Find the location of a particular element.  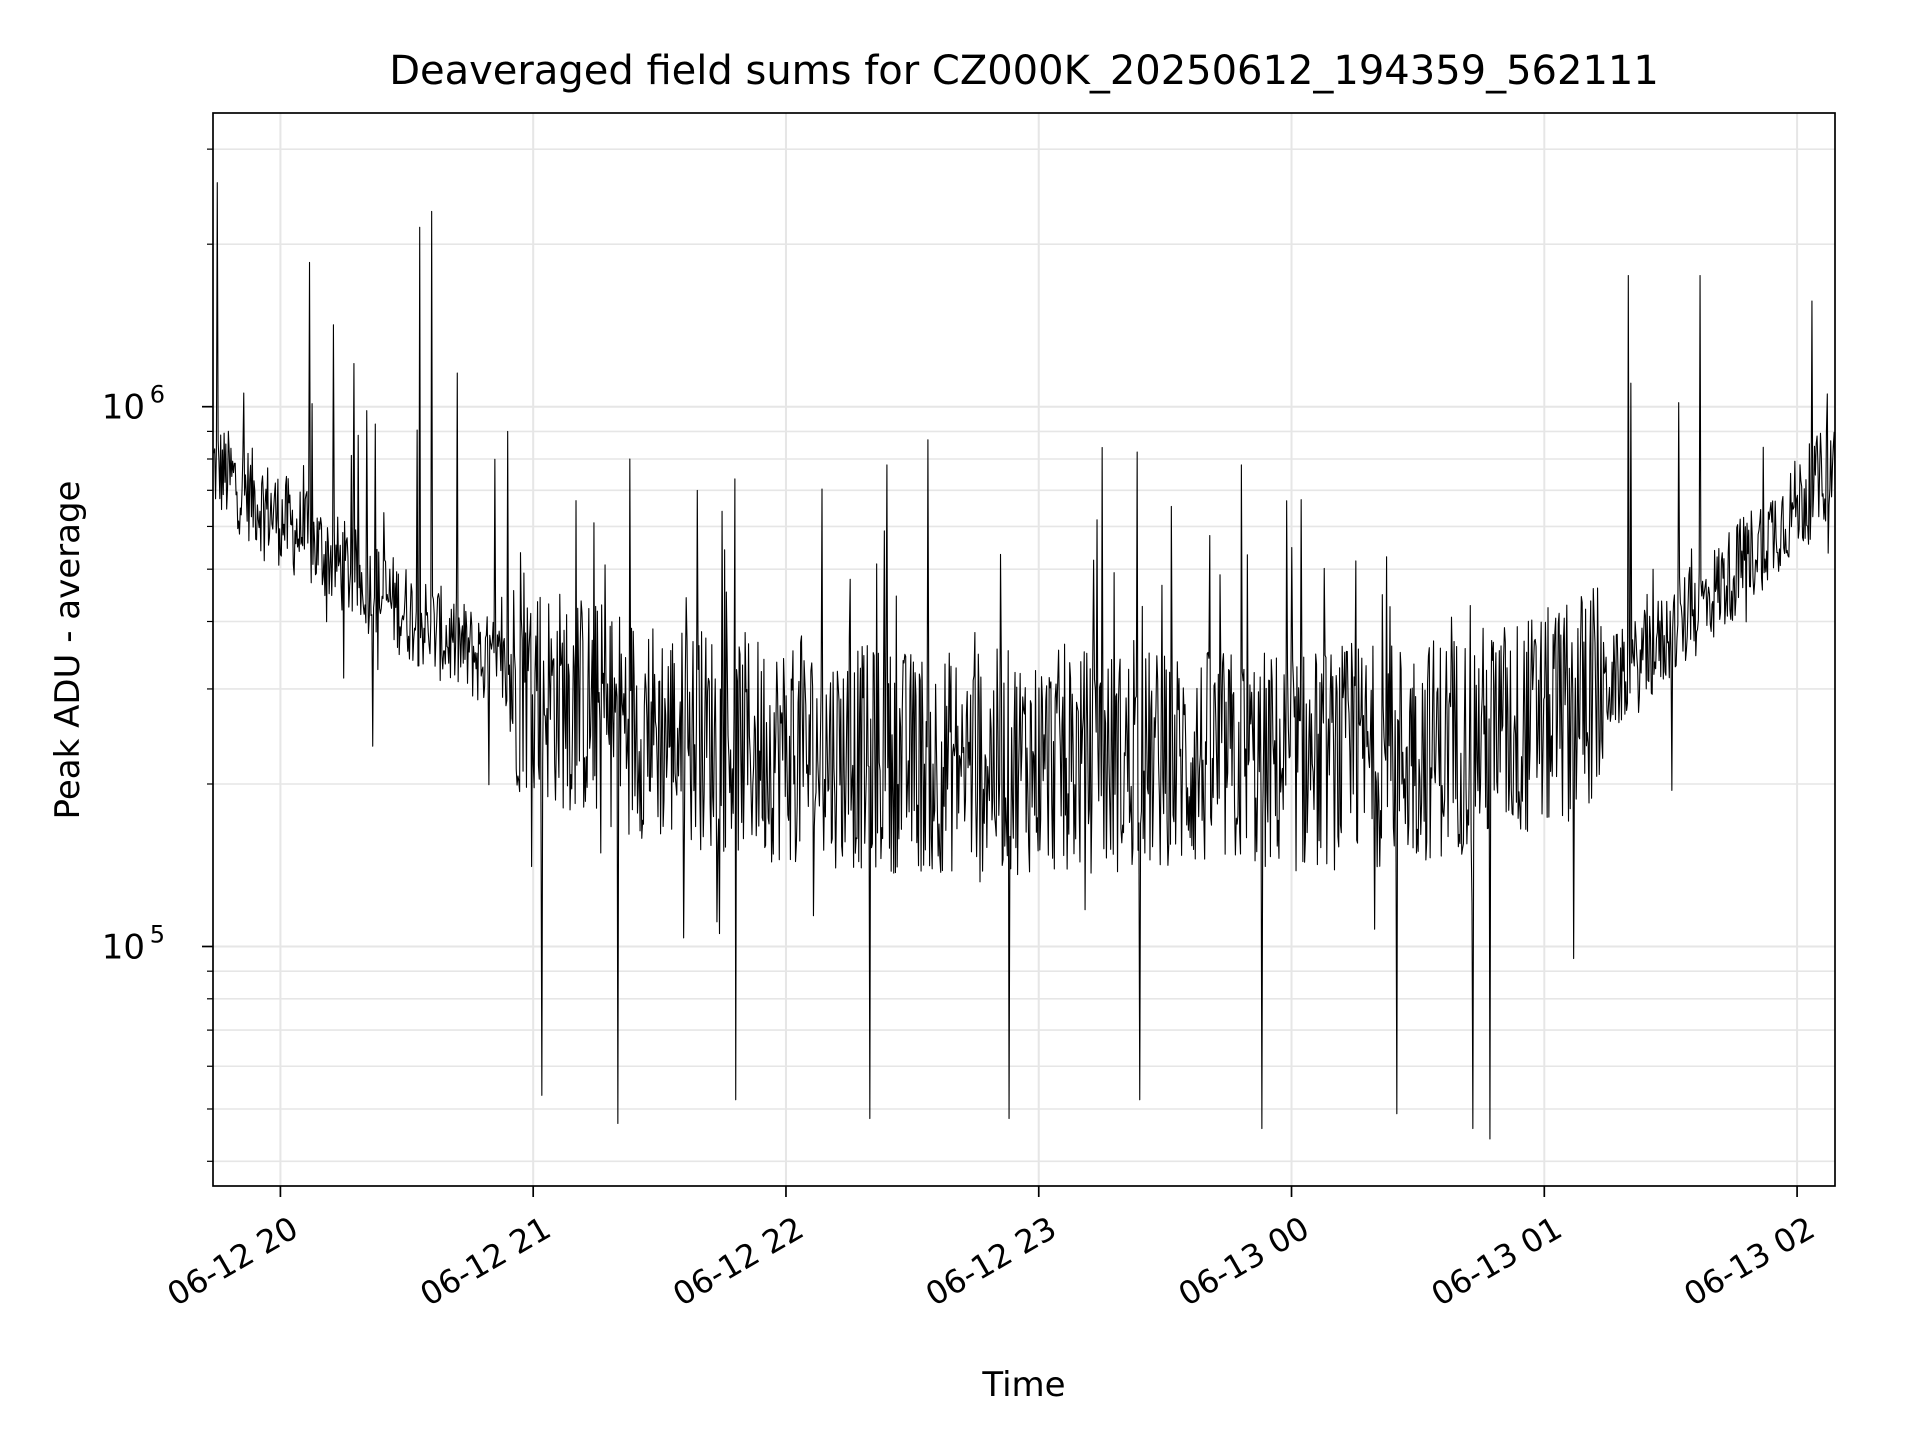

x-axis-label: Time is located at coordinates (1023, 1385).